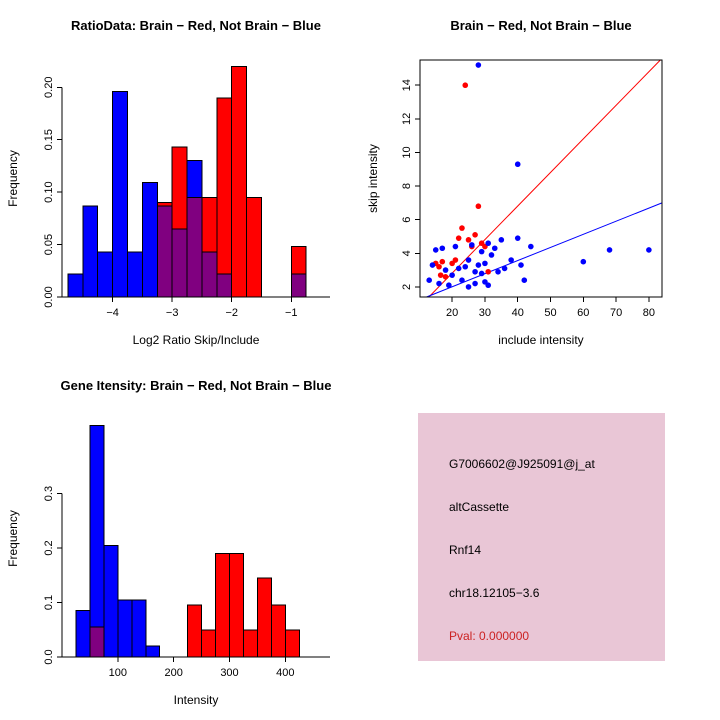 This screenshot has width=720, height=720. I want to click on y-tick-label: 2, so click(407, 287).